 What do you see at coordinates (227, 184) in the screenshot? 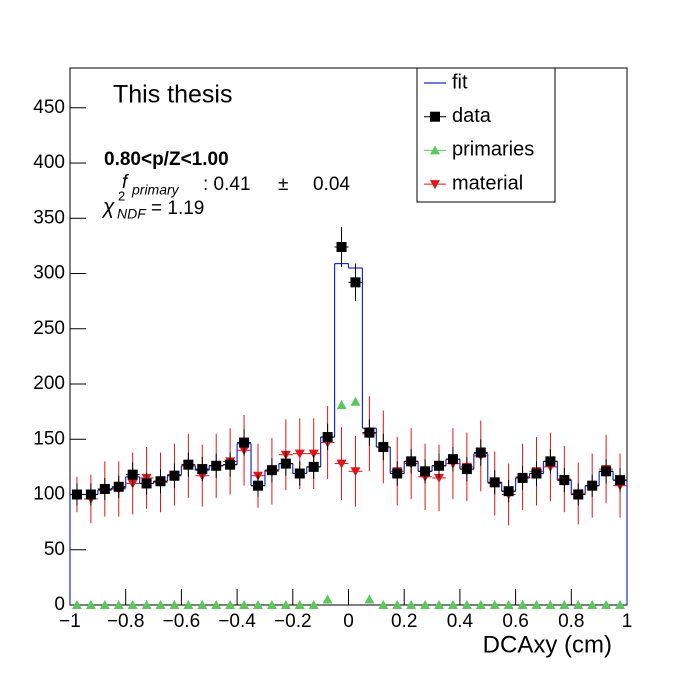
I see `fraction-value: : 0.41` at bounding box center [227, 184].